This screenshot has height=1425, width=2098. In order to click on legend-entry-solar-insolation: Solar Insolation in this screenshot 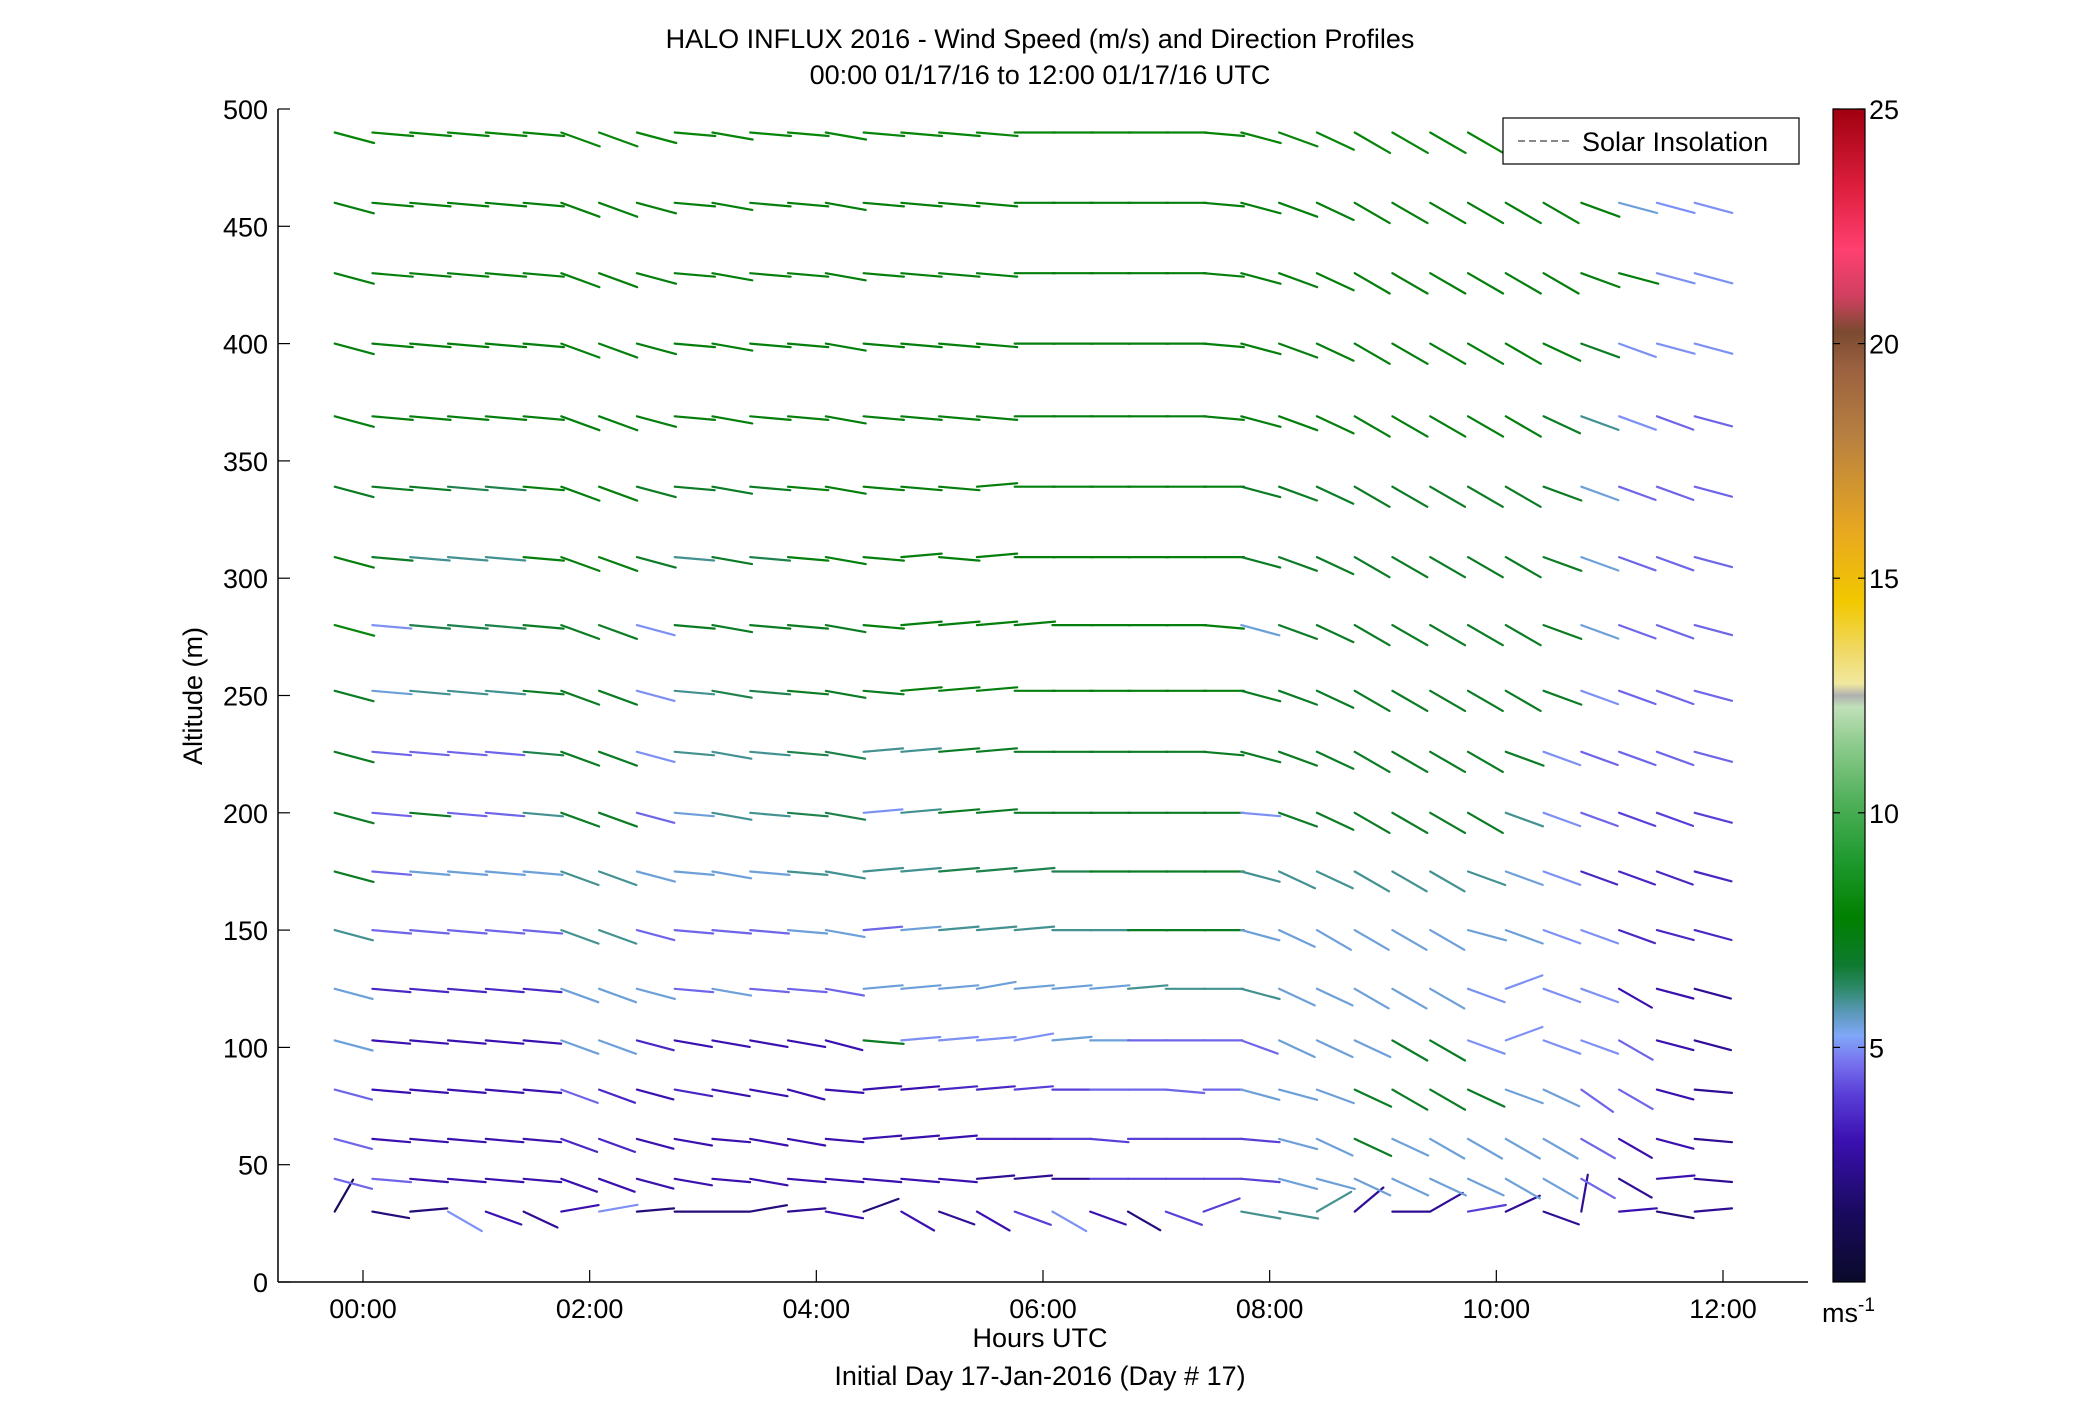, I will do `click(1675, 142)`.